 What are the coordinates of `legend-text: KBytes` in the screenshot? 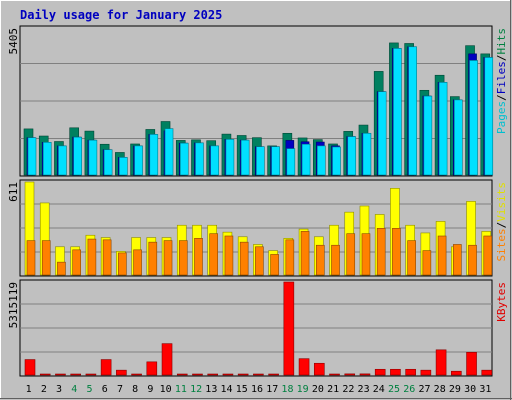 It's located at (501, 302).